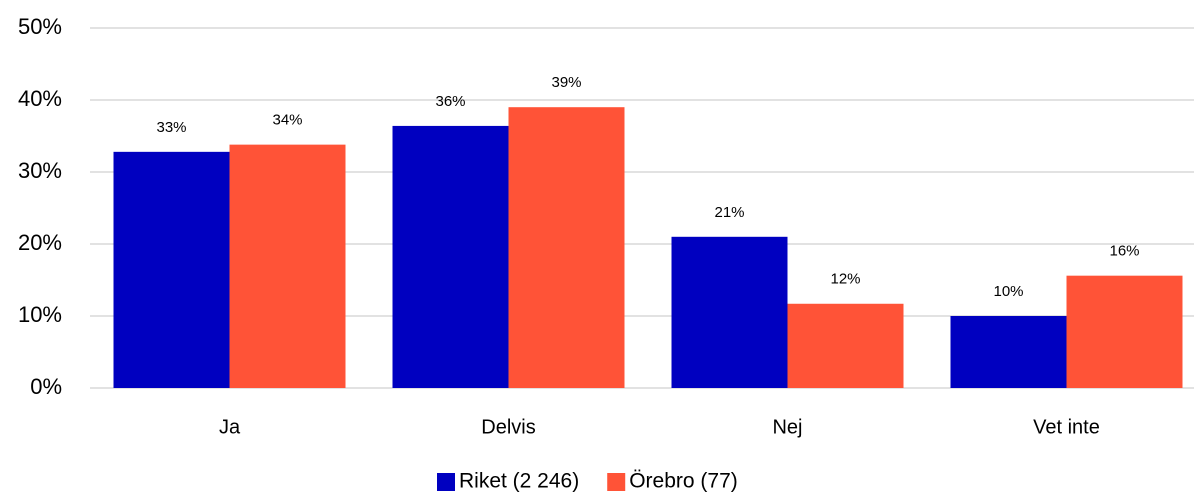  What do you see at coordinates (40, 98) in the screenshot?
I see `y-tick-label: 40%` at bounding box center [40, 98].